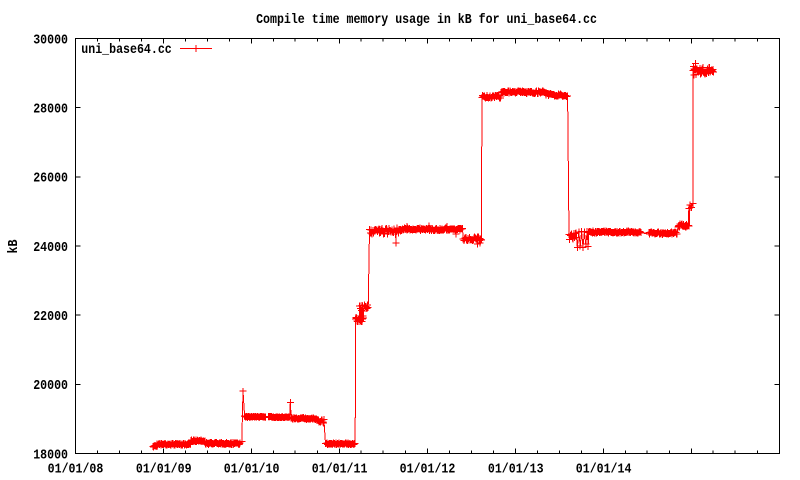 This screenshot has height=480, width=800. What do you see at coordinates (516, 469) in the screenshot?
I see `svg-text: 01/01/13` at bounding box center [516, 469].